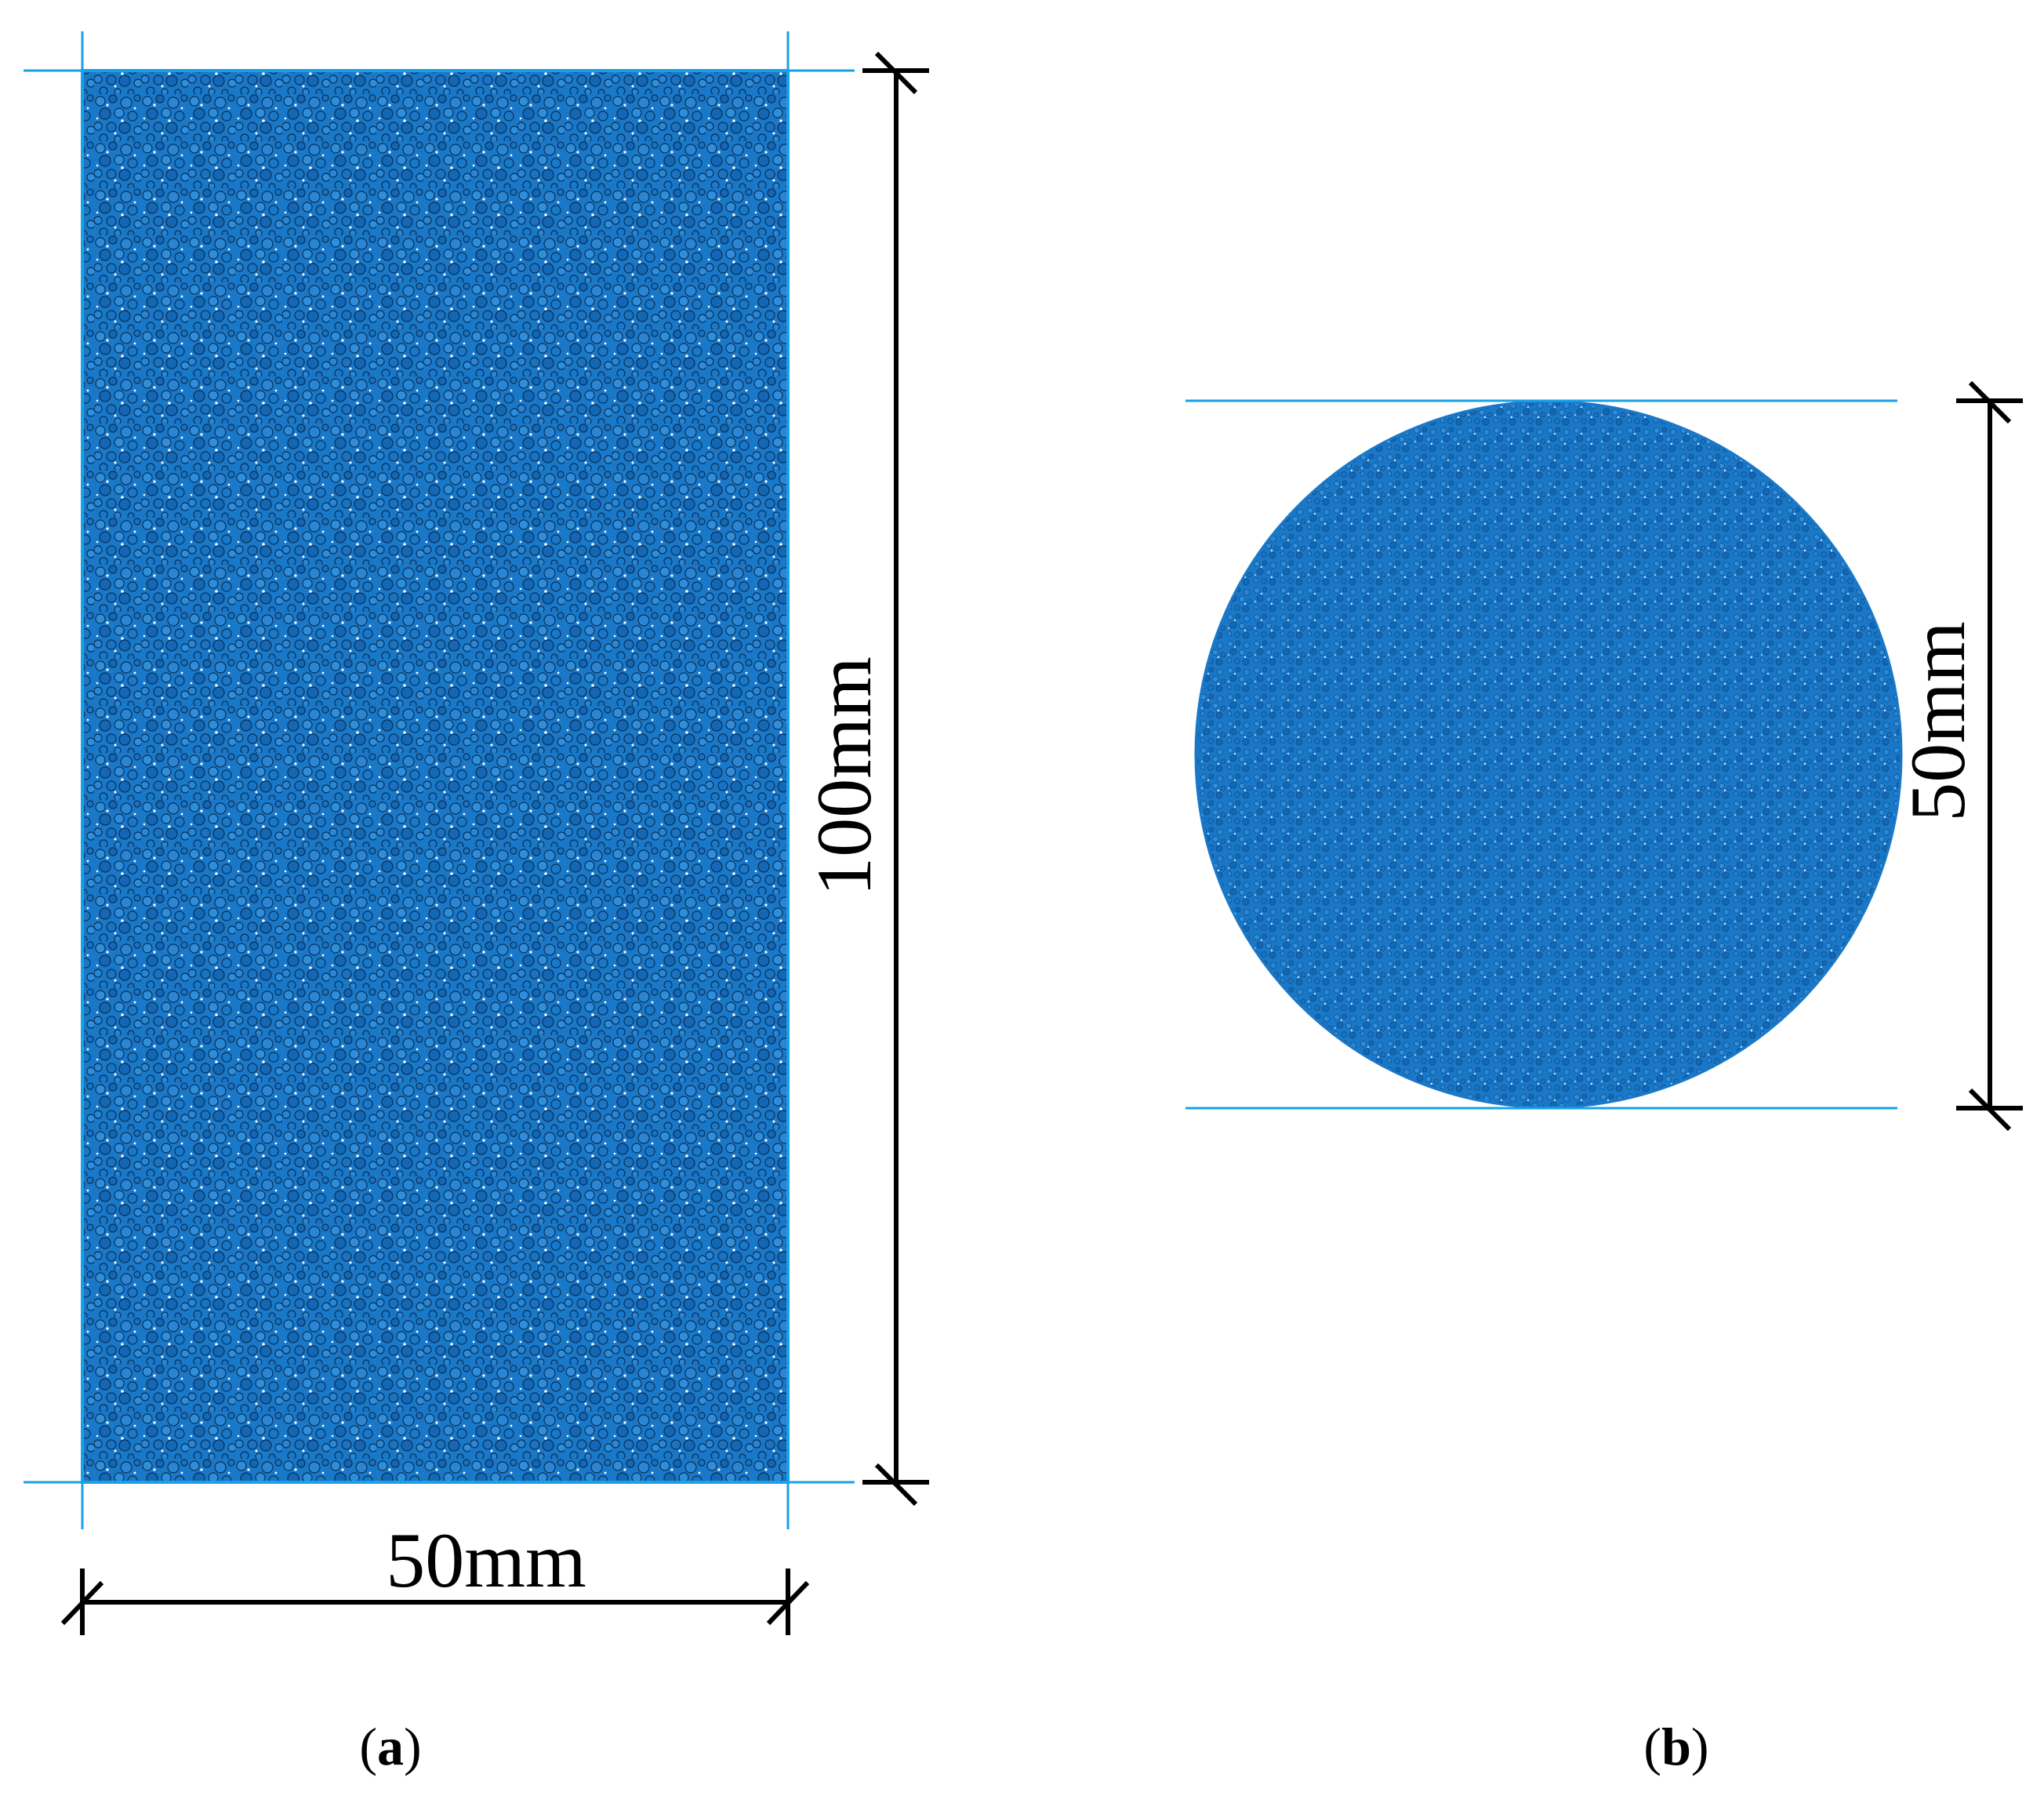 Image resolution: width=2044 pixels, height=1803 pixels. Describe the element at coordinates (1989, 756) in the screenshot. I see `diameter-dimension` at that location.